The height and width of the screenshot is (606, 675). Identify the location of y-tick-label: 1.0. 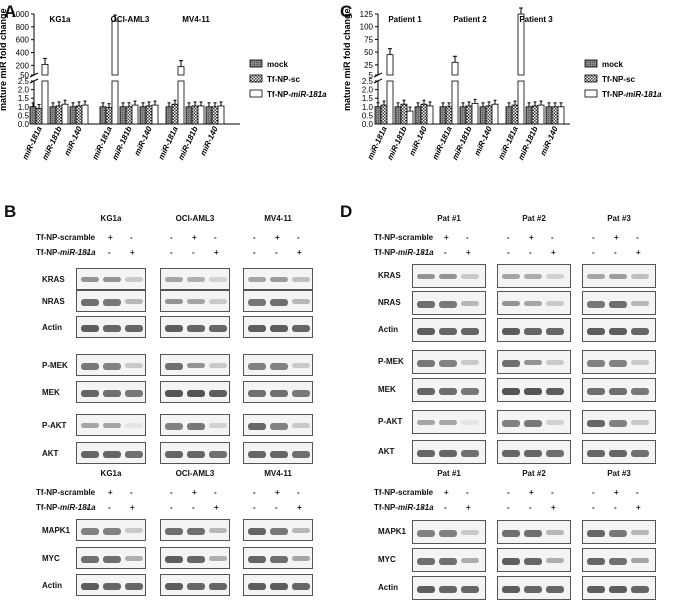
(24, 107).